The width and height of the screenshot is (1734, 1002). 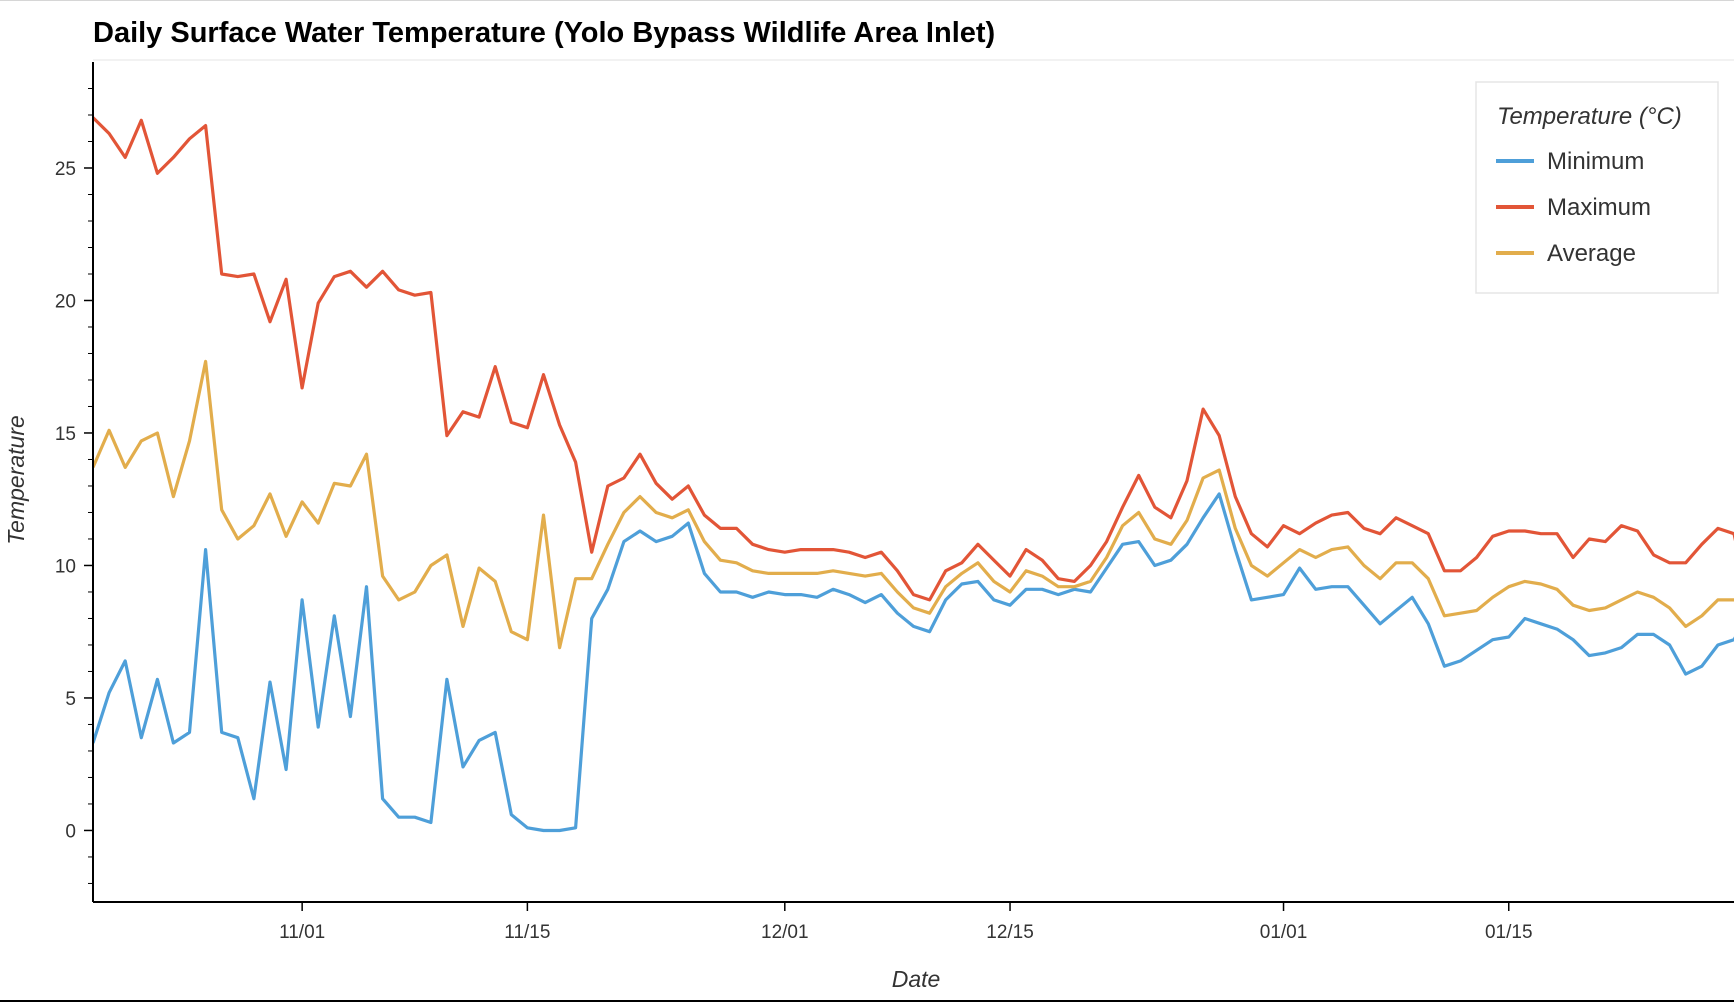 I want to click on x-tick-label: 11/01, so click(x=302, y=932).